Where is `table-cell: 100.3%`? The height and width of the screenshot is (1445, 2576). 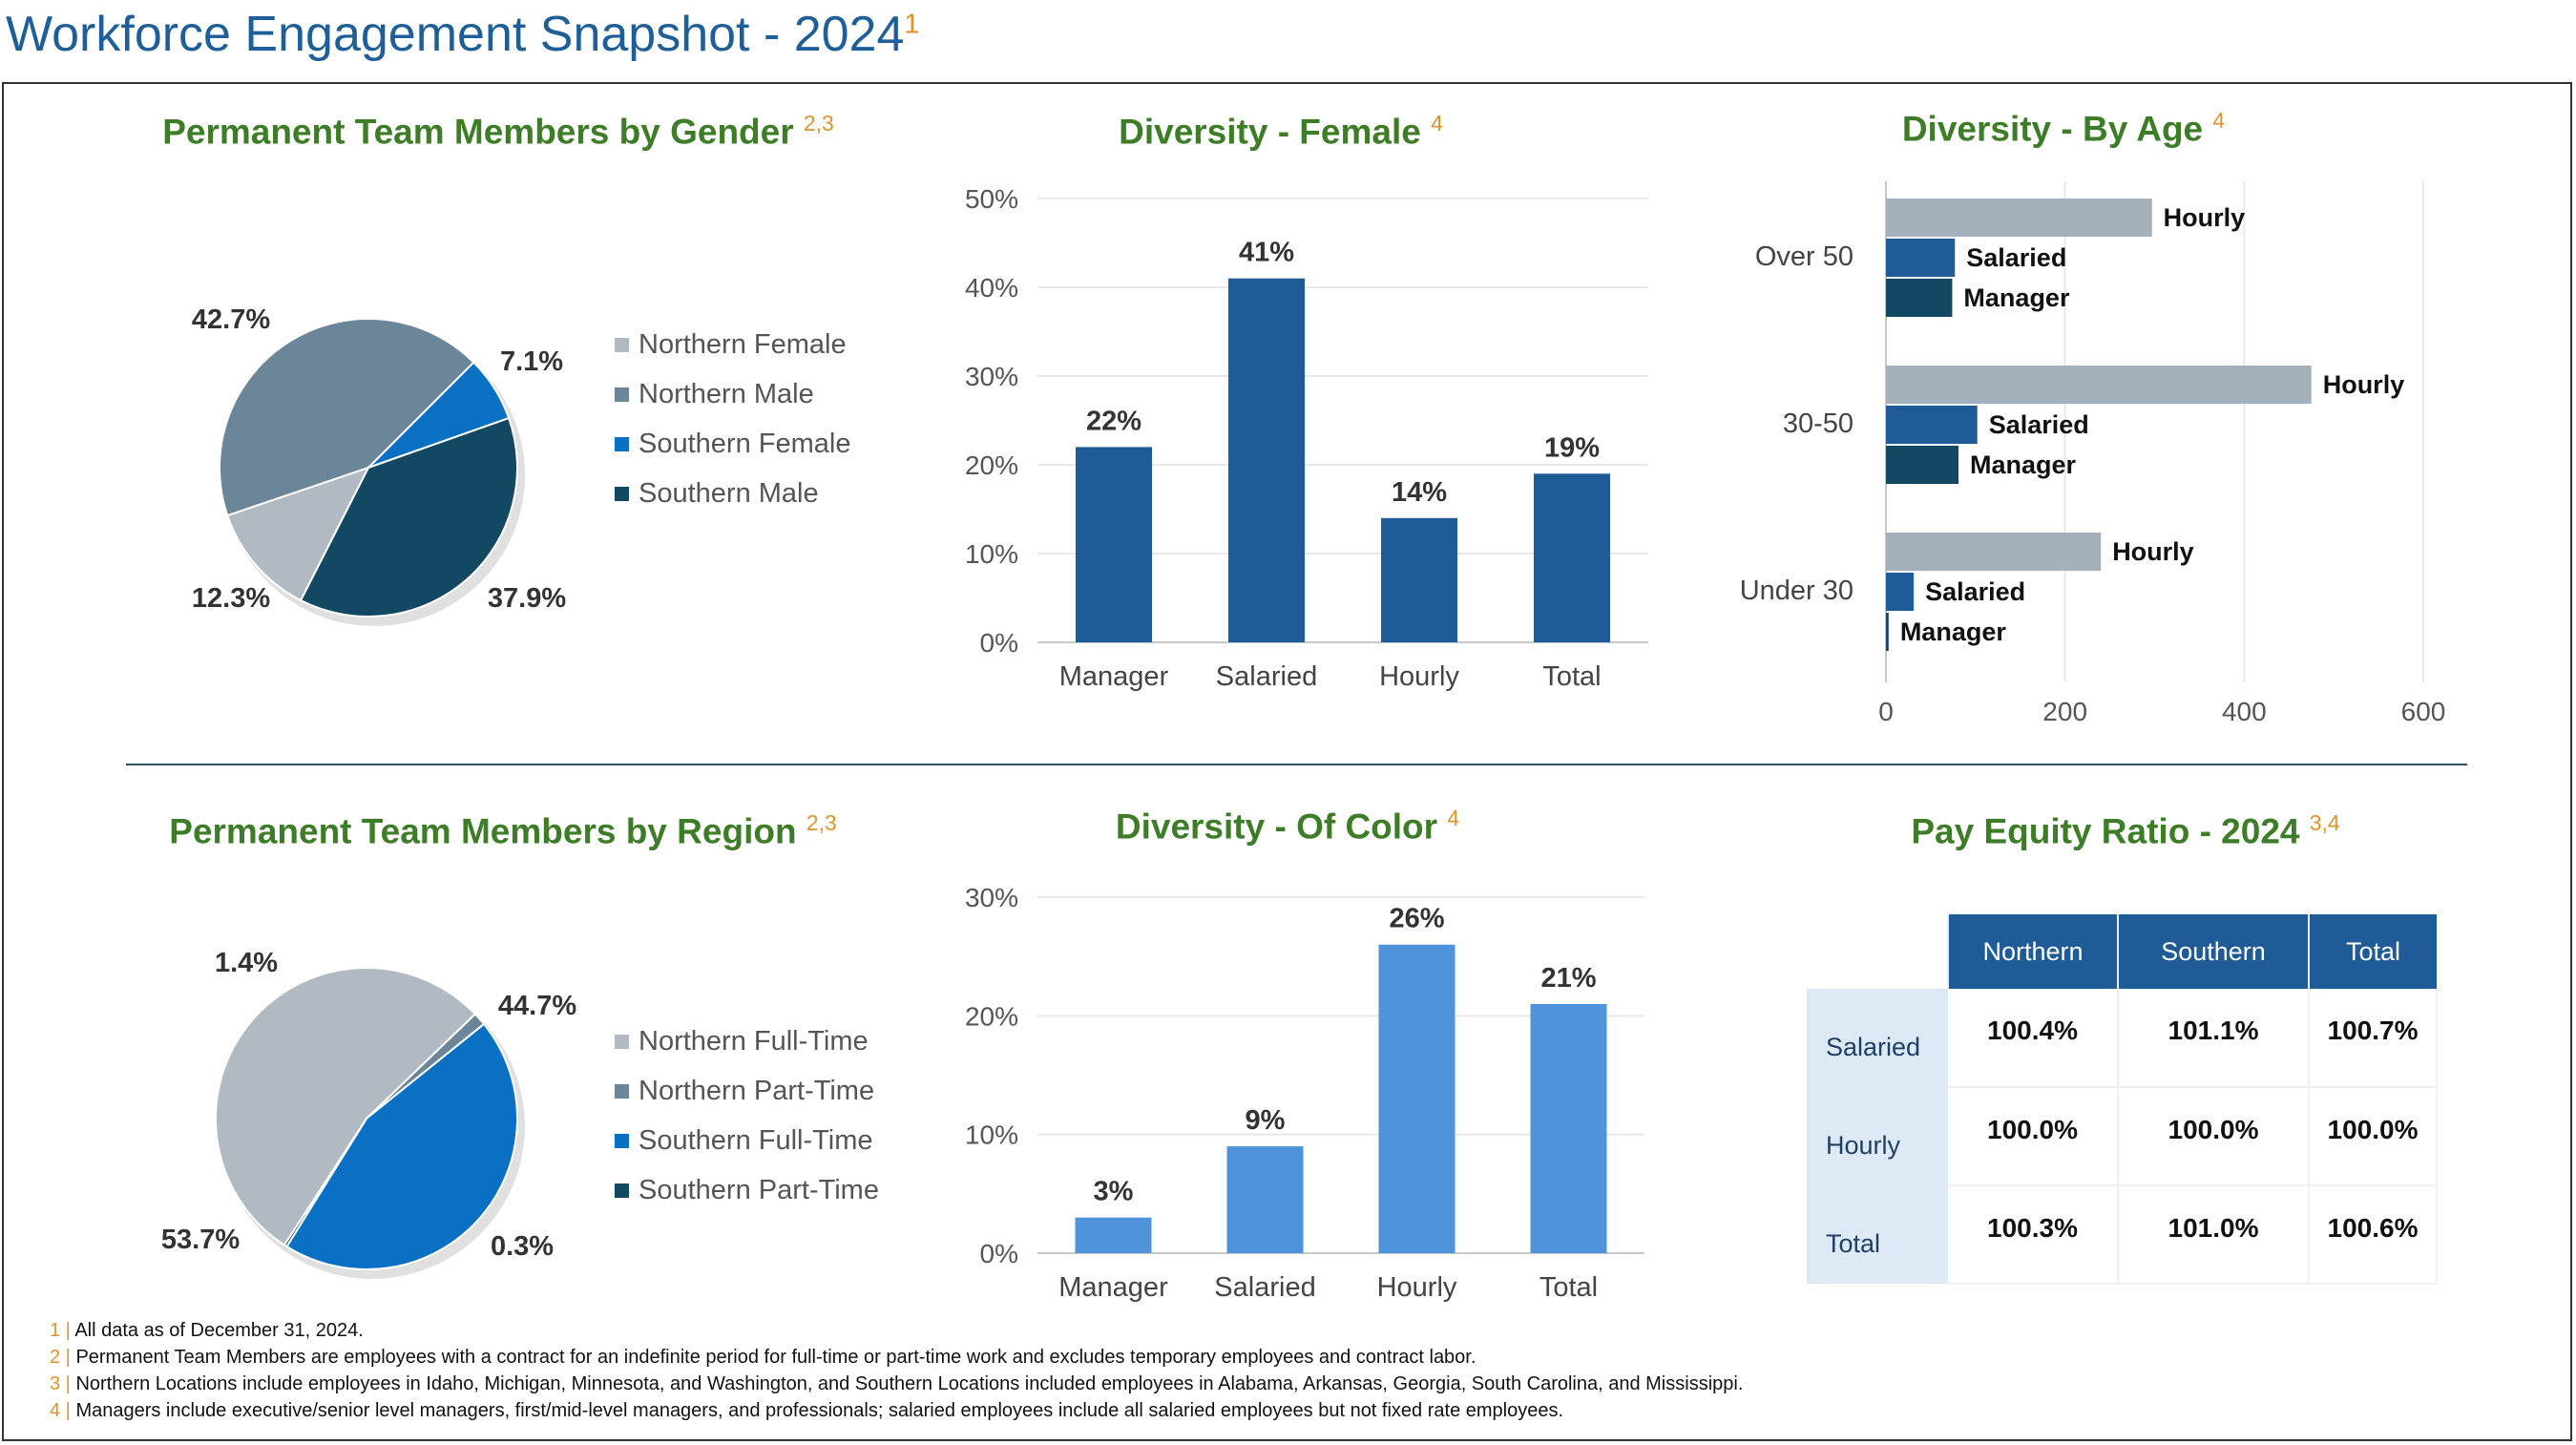 table-cell: 100.3% is located at coordinates (2033, 1235).